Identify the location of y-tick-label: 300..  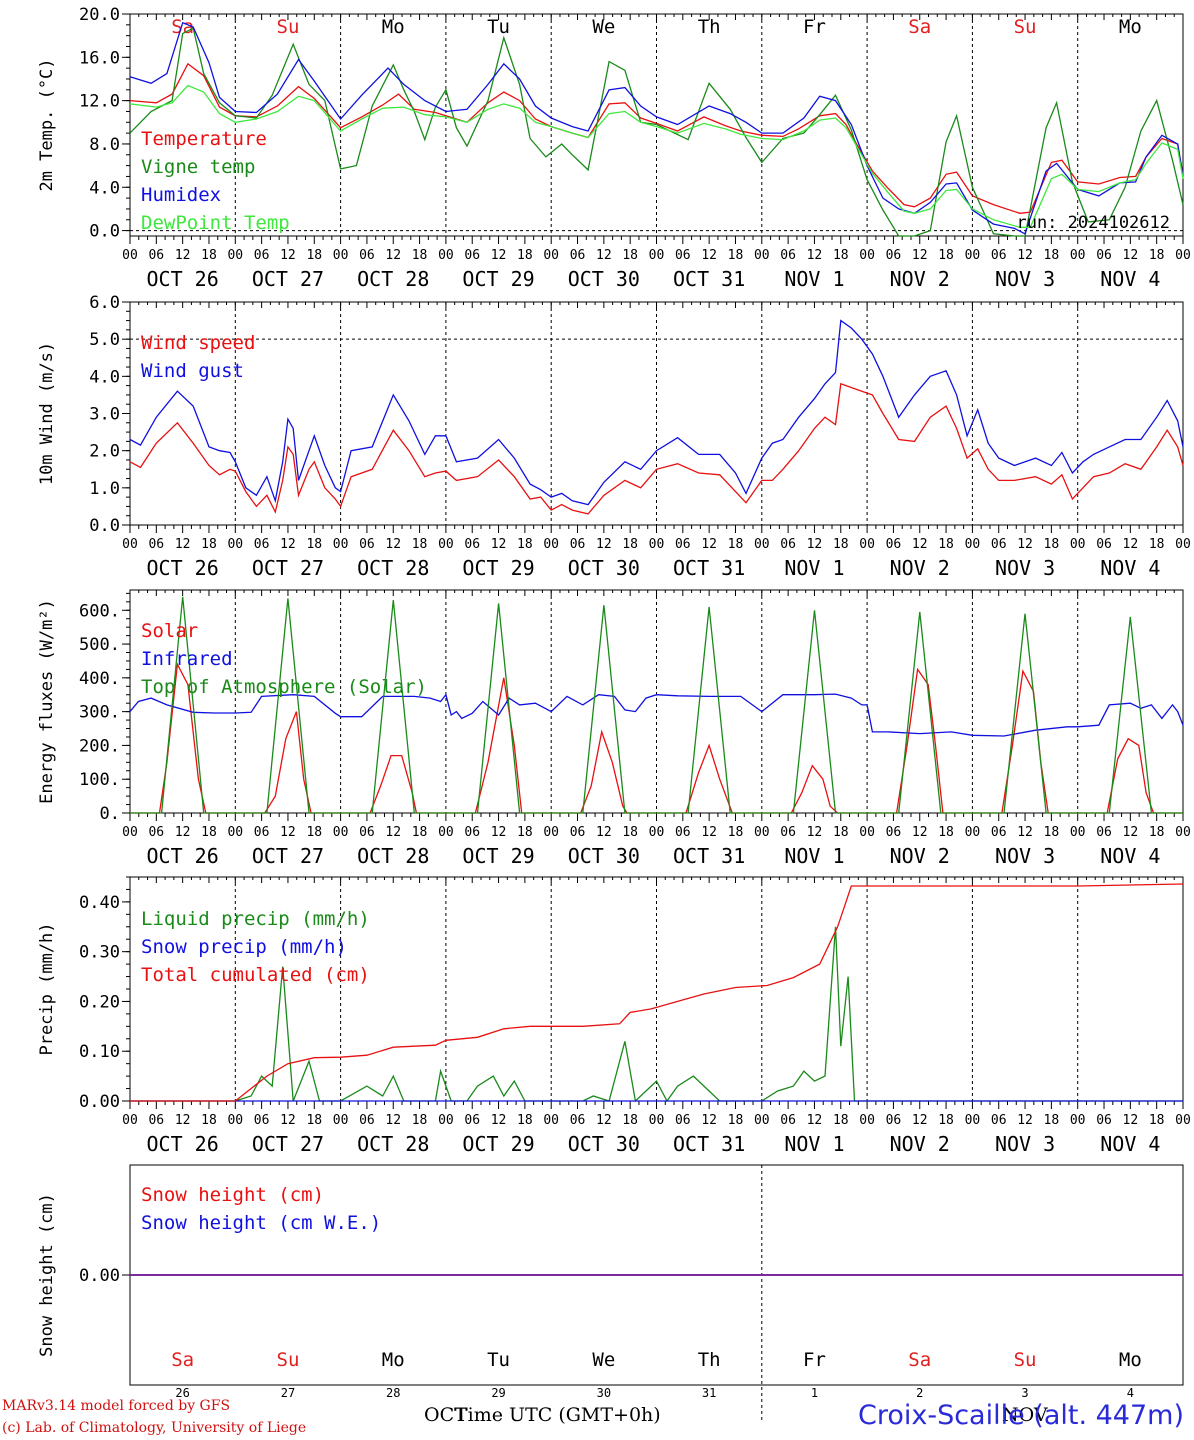
(99, 713).